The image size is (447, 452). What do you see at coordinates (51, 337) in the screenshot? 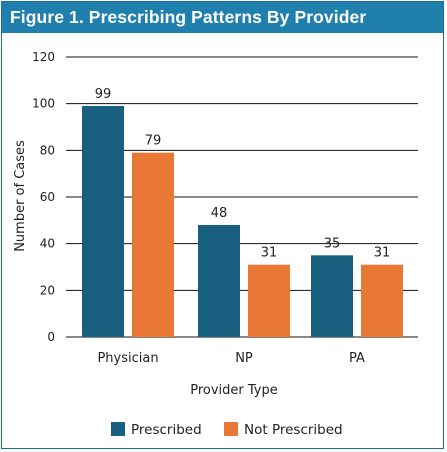
I see `y-tick-label: 0` at bounding box center [51, 337].